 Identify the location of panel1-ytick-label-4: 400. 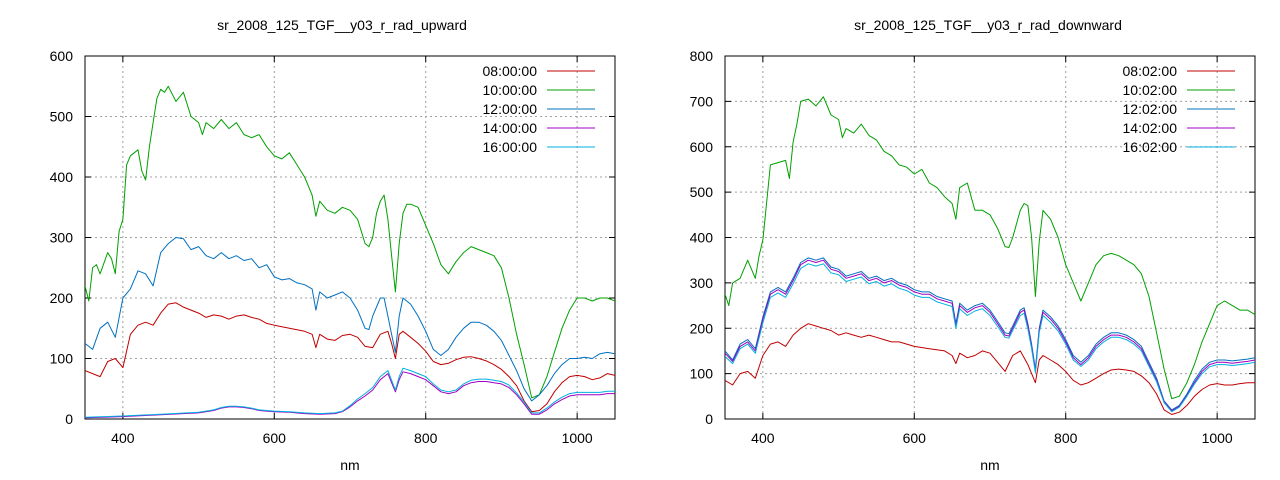
(62, 177).